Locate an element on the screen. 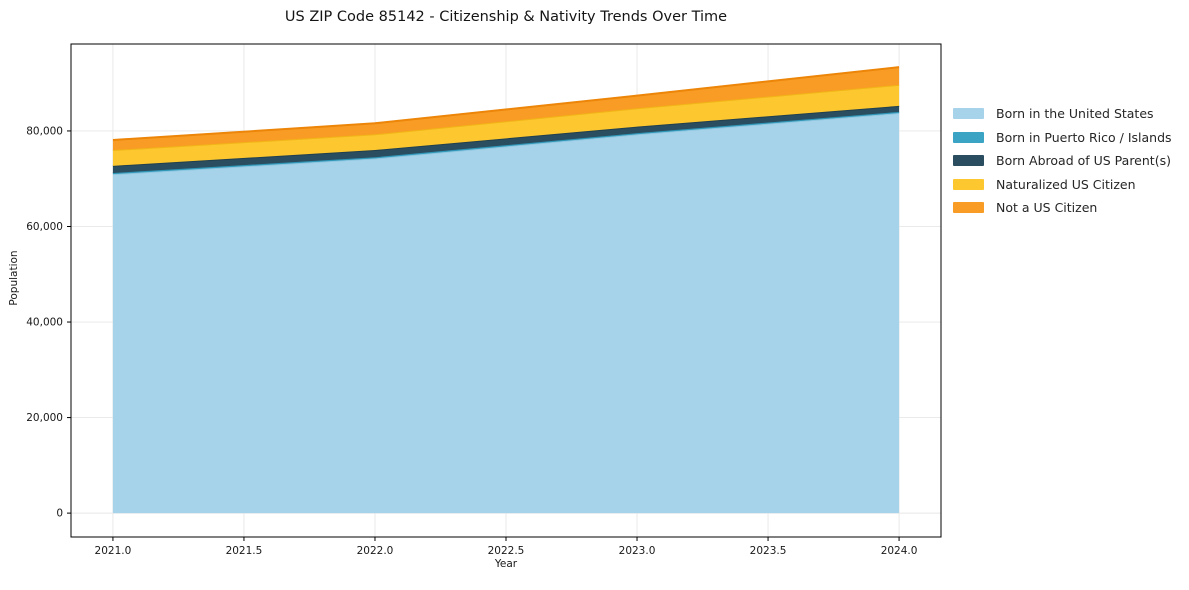 The image size is (1189, 590). x-tick-label: 2021.5 is located at coordinates (244, 551).